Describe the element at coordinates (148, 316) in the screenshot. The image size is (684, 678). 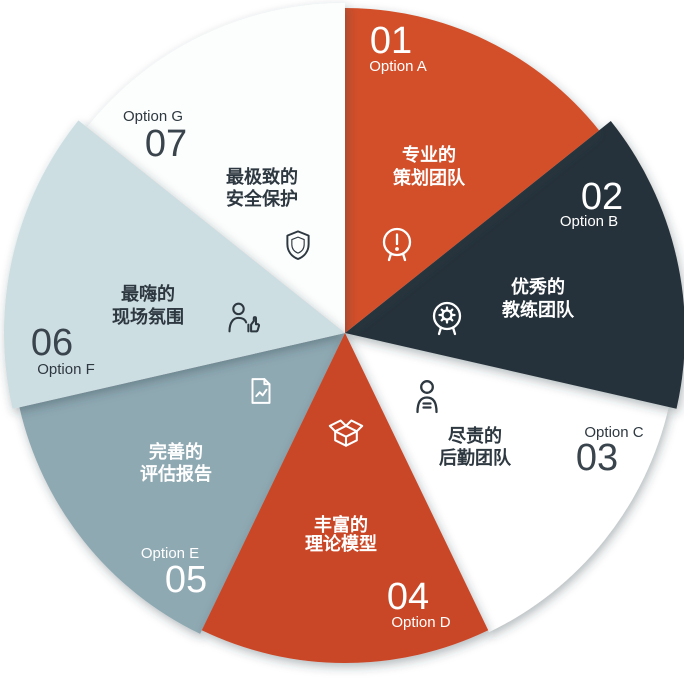
I see `segment-06-label-line2: 现场氛围` at that location.